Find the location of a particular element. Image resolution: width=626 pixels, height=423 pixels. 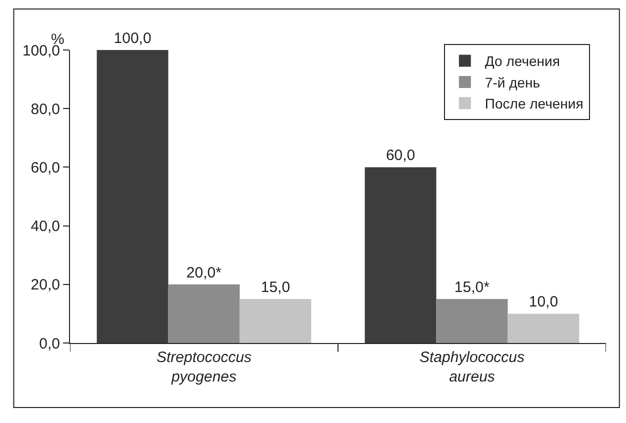

data-label: 60,0 is located at coordinates (401, 155).